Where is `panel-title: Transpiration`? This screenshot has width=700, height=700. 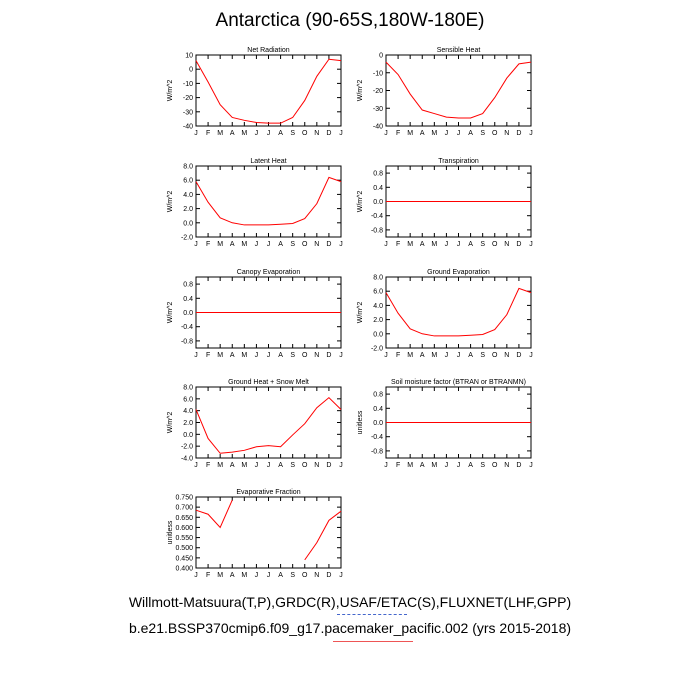 panel-title: Transpiration is located at coordinates (458, 161).